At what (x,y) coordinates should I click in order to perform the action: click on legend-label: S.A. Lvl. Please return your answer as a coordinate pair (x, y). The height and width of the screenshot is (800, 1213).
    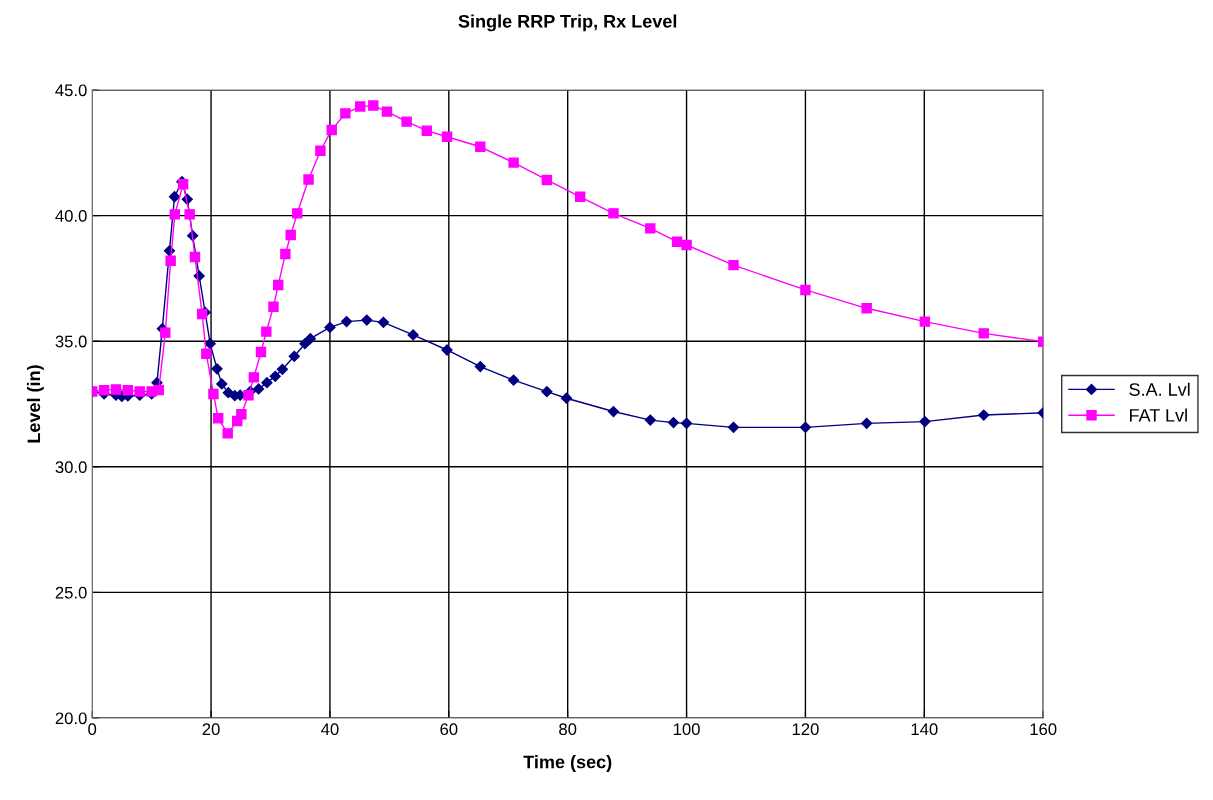
    Looking at the image, I should click on (1159, 389).